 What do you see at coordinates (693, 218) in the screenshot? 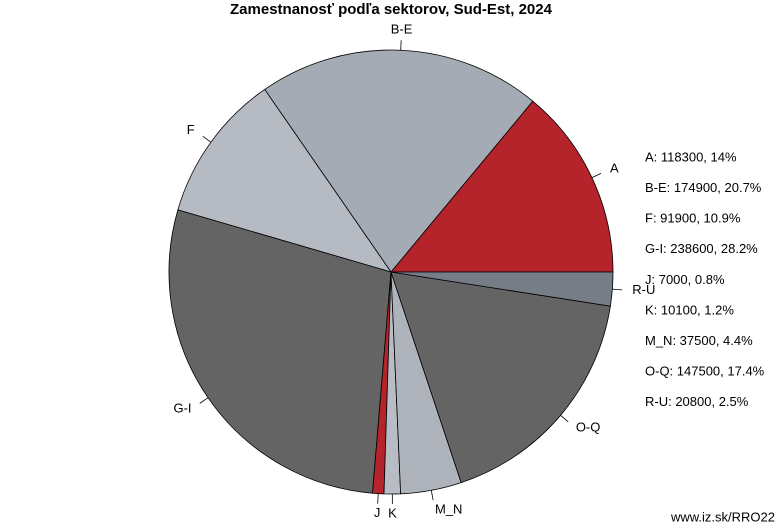
I see `legend-entry: F: 91900, 10.9%` at bounding box center [693, 218].